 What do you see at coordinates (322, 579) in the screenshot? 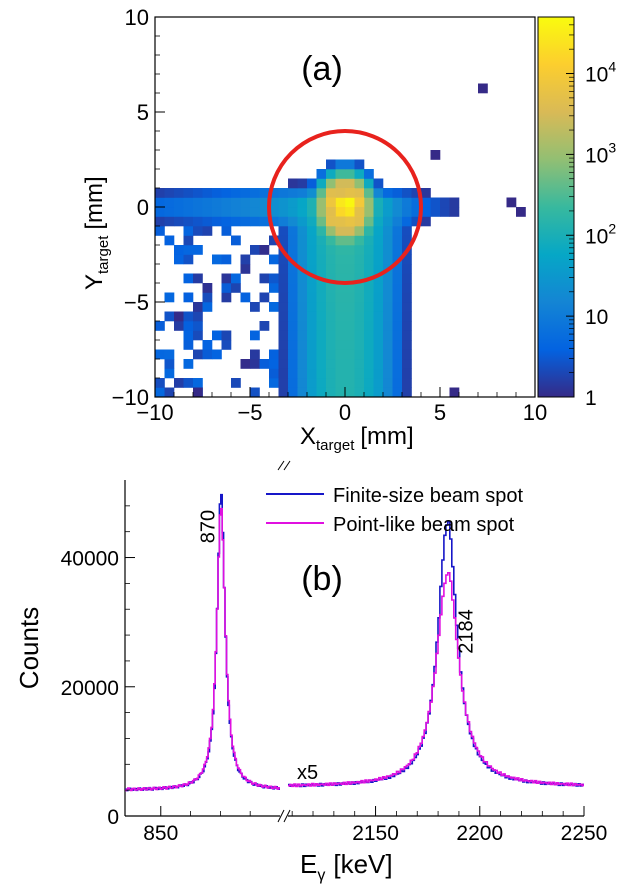
I see `panel-label-b: (b)` at bounding box center [322, 579].